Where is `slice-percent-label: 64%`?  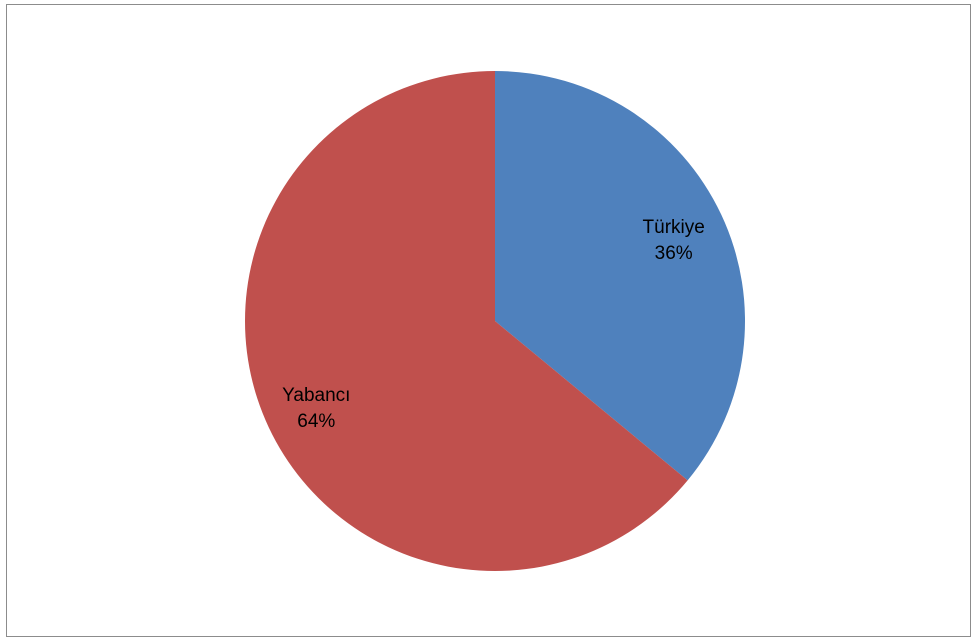 slice-percent-label: 64% is located at coordinates (316, 421).